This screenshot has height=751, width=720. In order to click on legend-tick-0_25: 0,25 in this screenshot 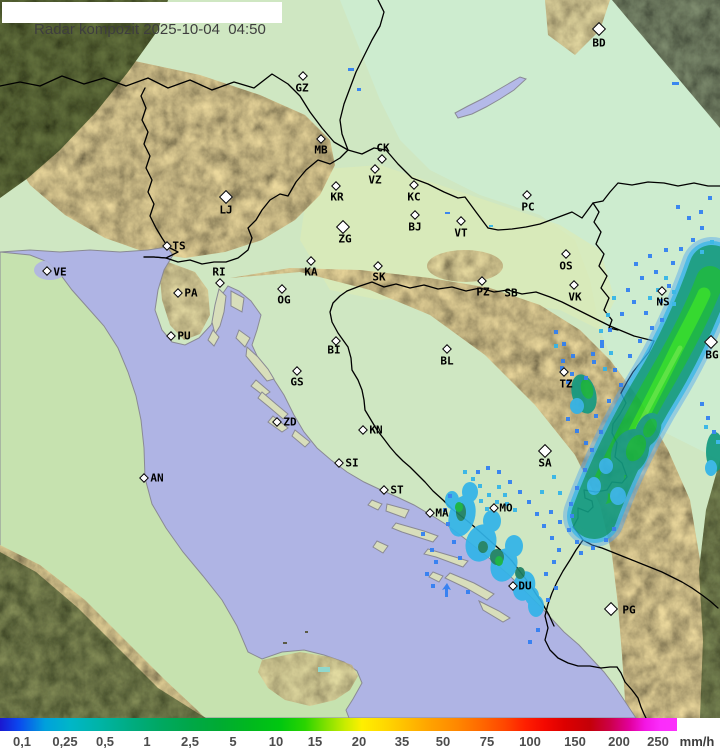, I will do `click(65, 741)`.